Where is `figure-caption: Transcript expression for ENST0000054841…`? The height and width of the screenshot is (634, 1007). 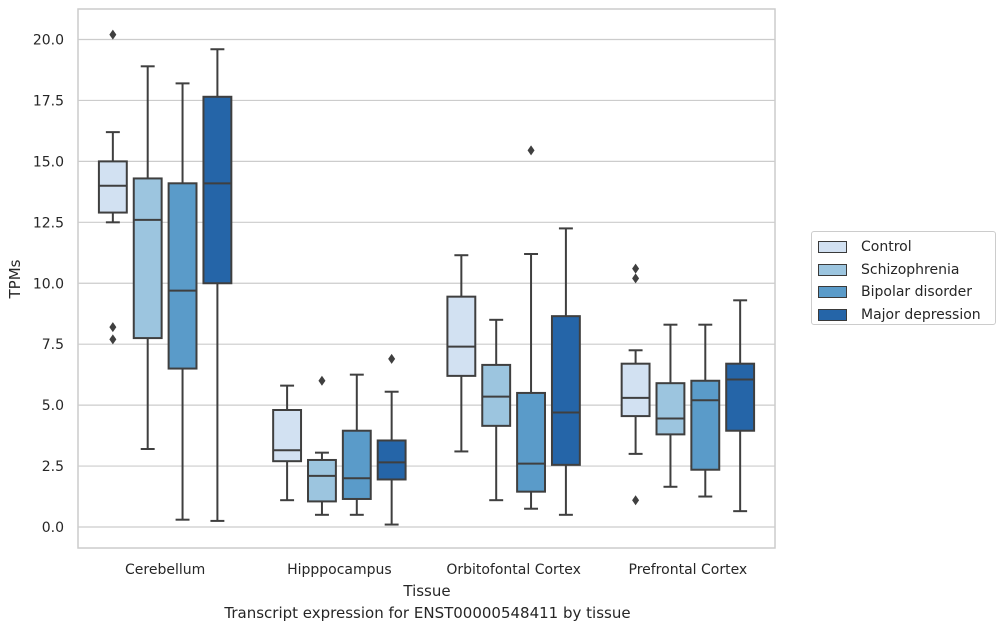 figure-caption: Transcript expression for ENST0000054841… is located at coordinates (427, 613).